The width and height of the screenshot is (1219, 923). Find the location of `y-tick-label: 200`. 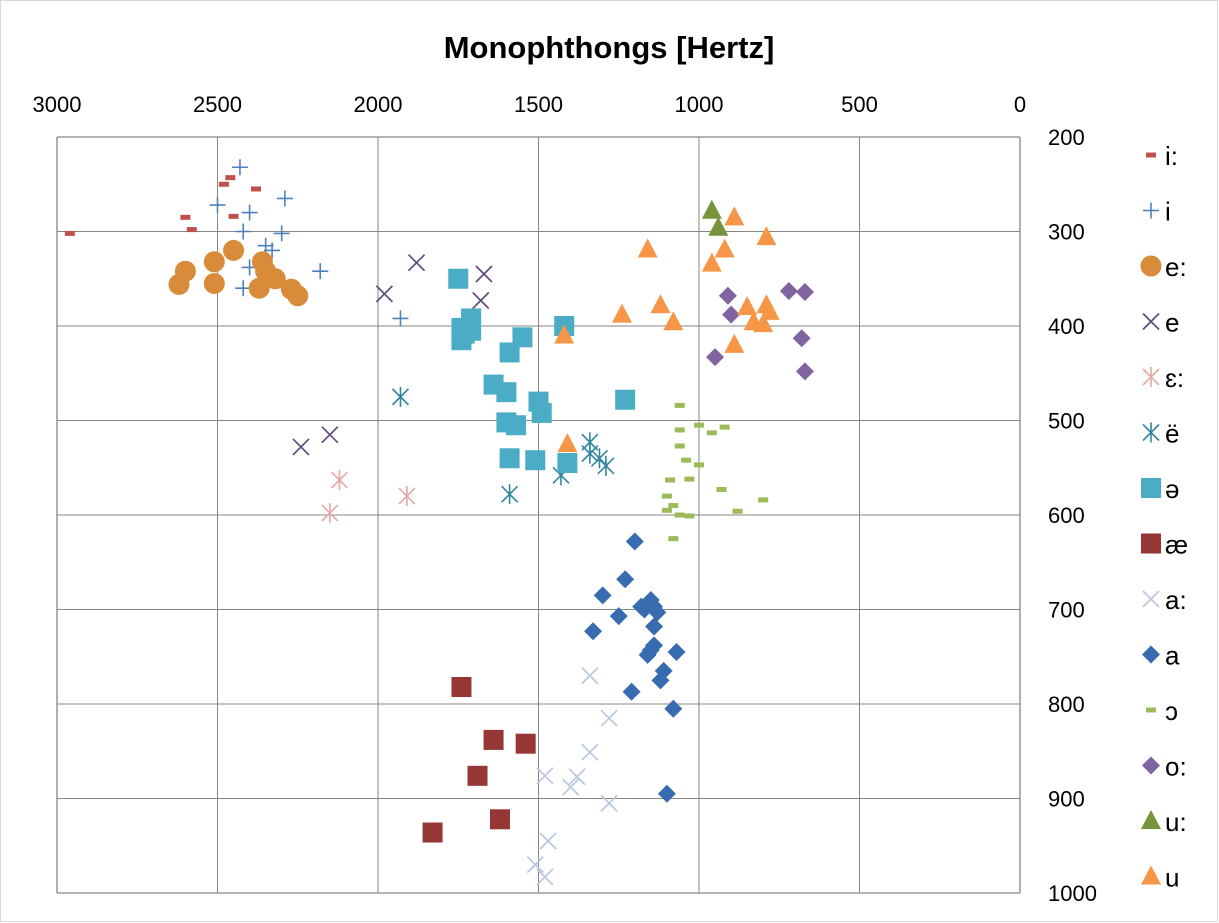

y-tick-label: 200 is located at coordinates (1066, 137).